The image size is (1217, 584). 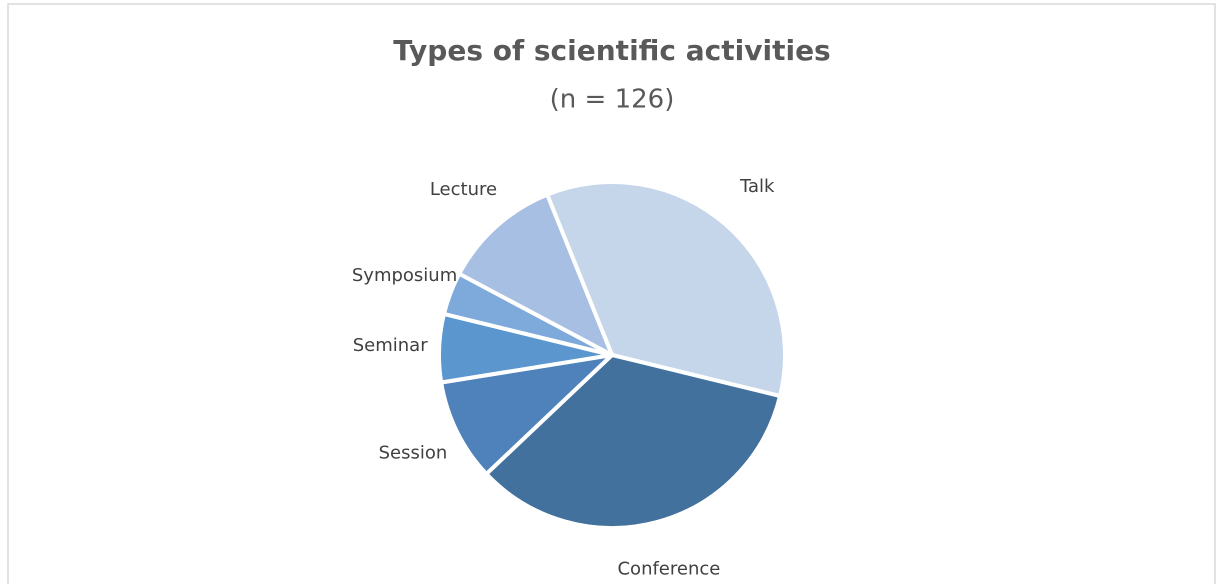 I want to click on chart-subtitle: (n = 126), so click(x=612, y=100).